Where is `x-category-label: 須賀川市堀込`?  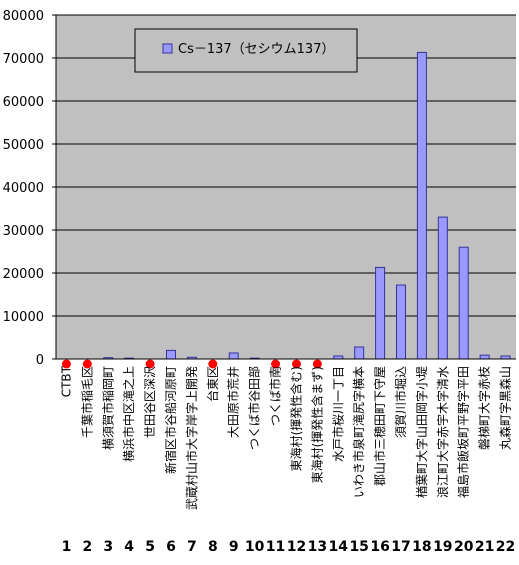 x-category-label: 須賀川市堀込 is located at coordinates (400, 402).